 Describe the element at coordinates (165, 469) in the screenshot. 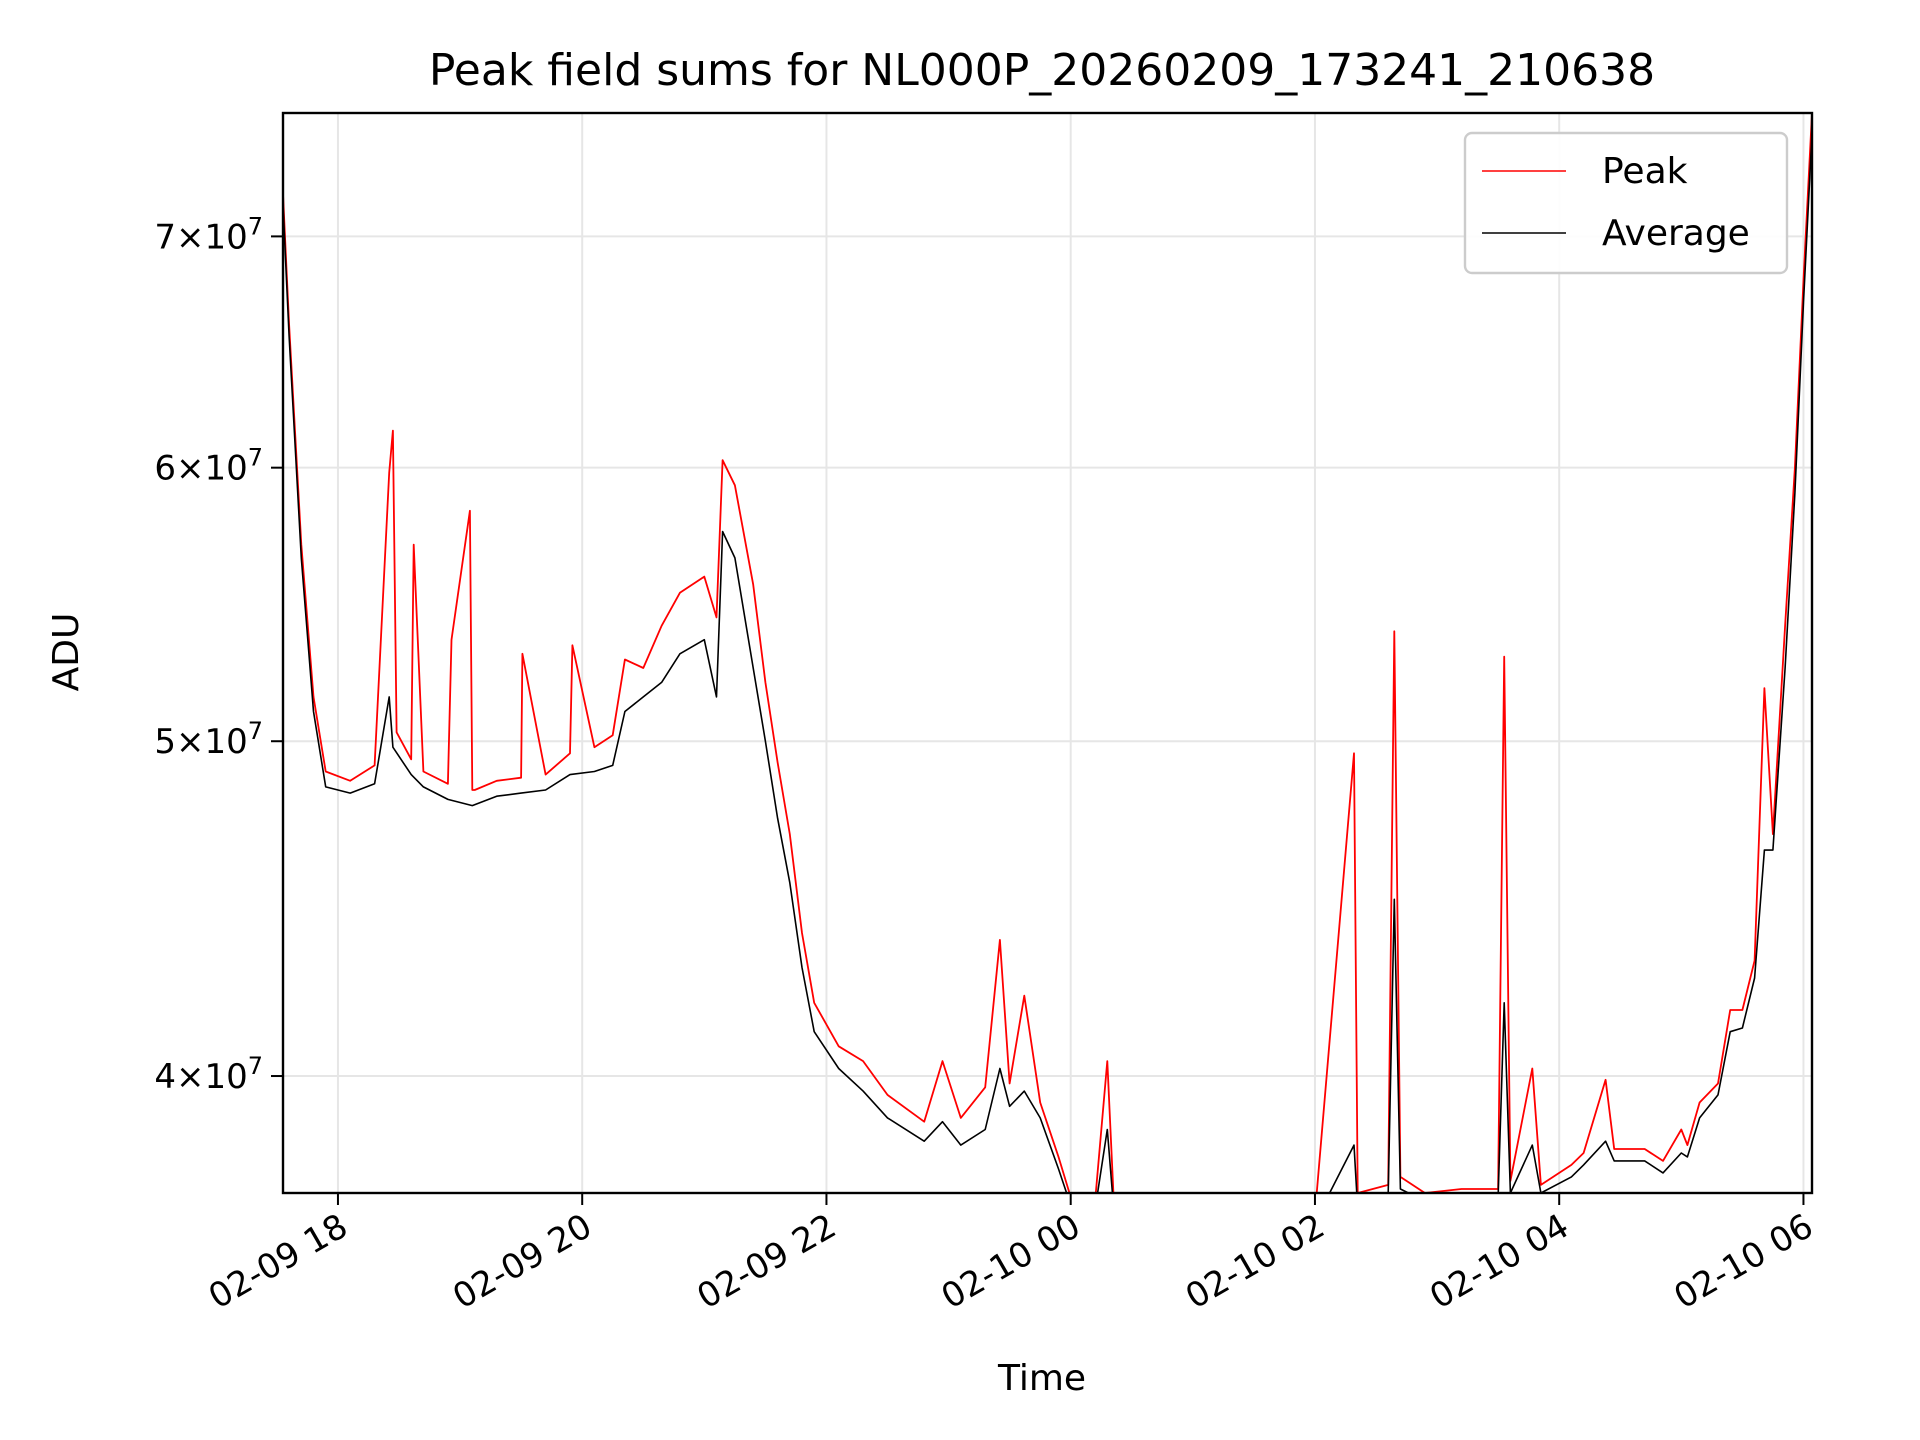

I see `y-tick-mantissa: 6` at that location.